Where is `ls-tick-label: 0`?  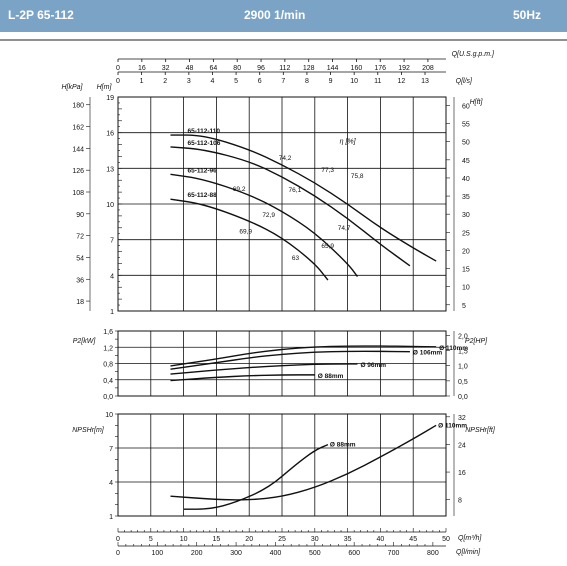
ls-tick-label: 0 is located at coordinates (118, 81).